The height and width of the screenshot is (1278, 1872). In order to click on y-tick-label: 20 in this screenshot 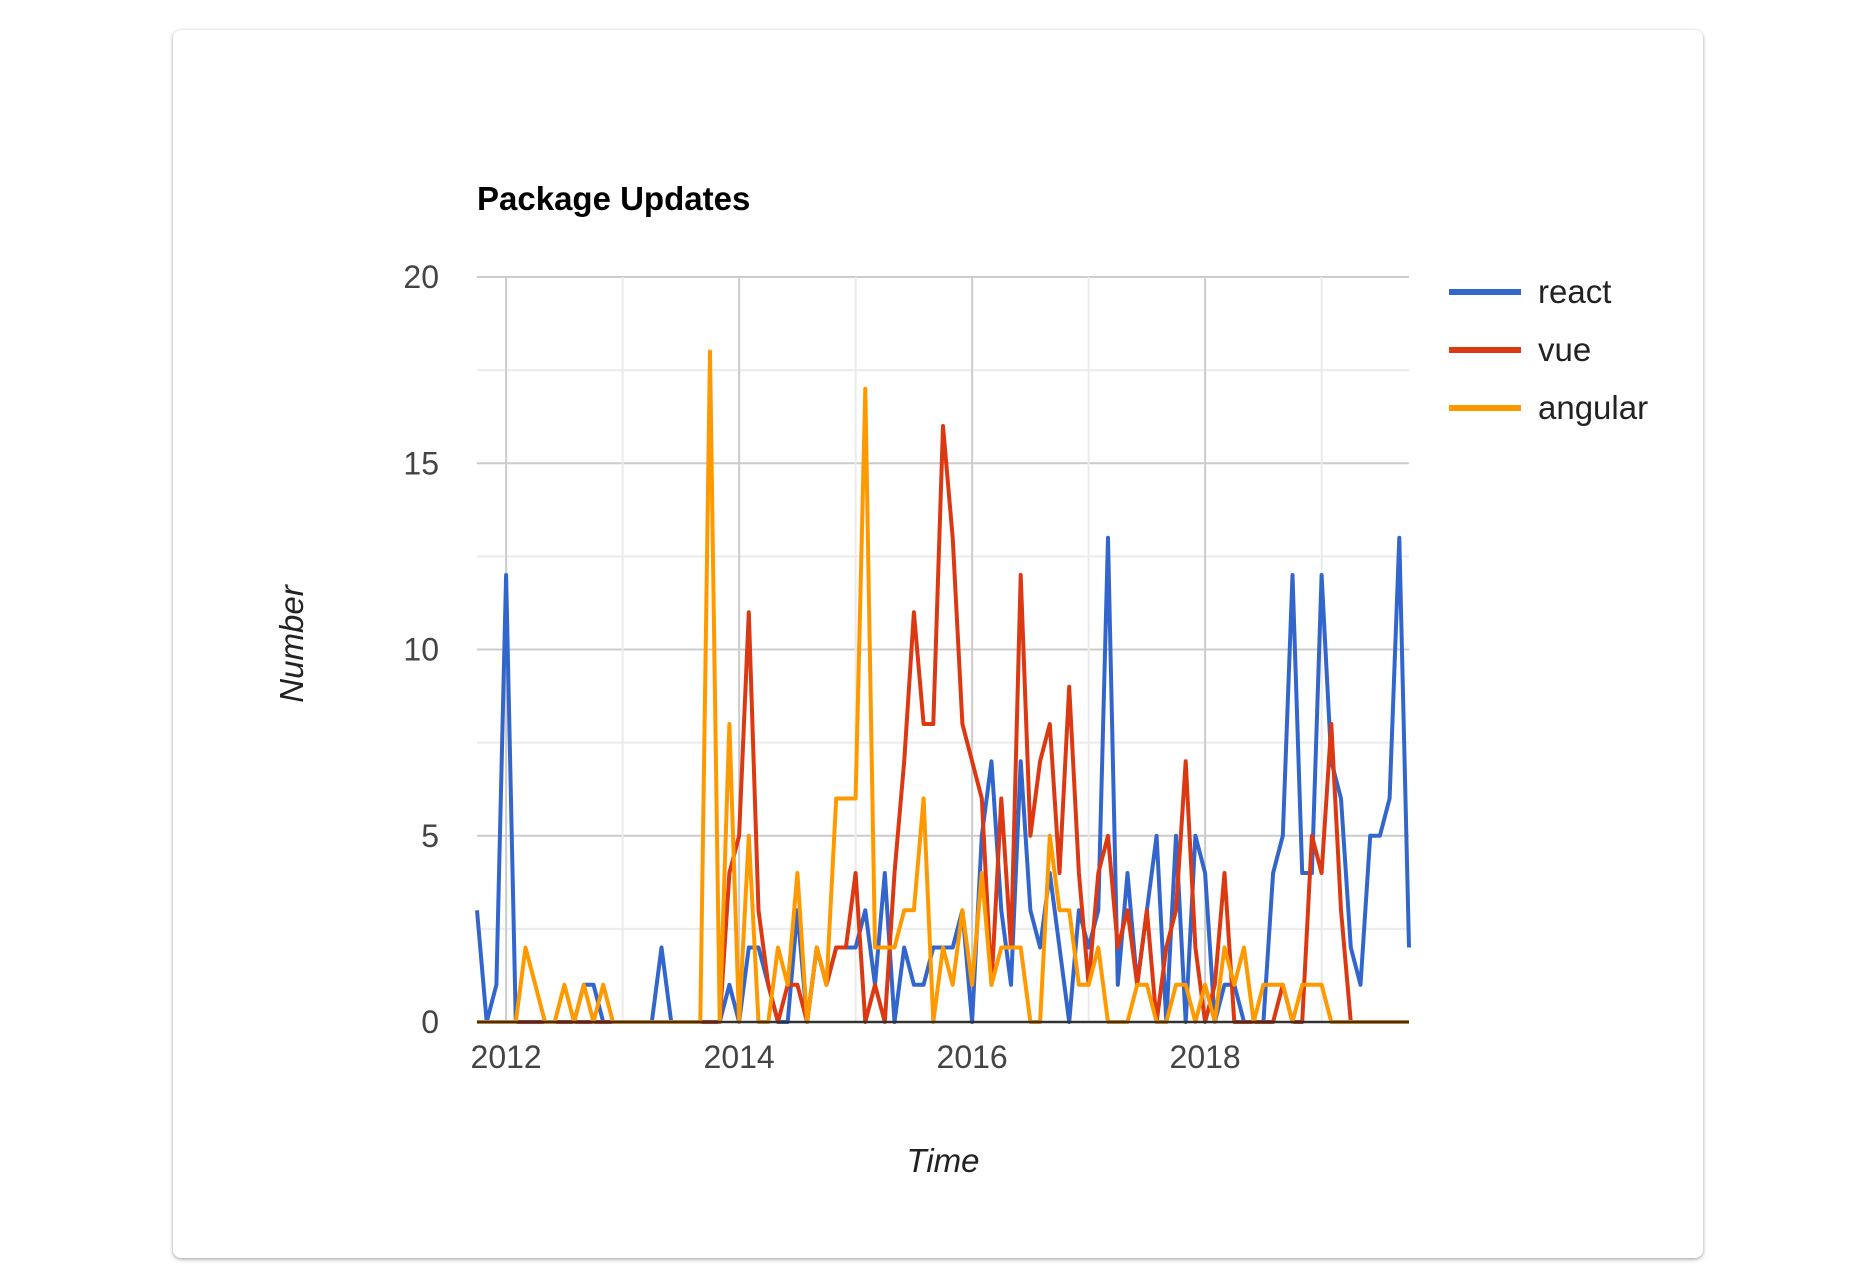, I will do `click(421, 277)`.